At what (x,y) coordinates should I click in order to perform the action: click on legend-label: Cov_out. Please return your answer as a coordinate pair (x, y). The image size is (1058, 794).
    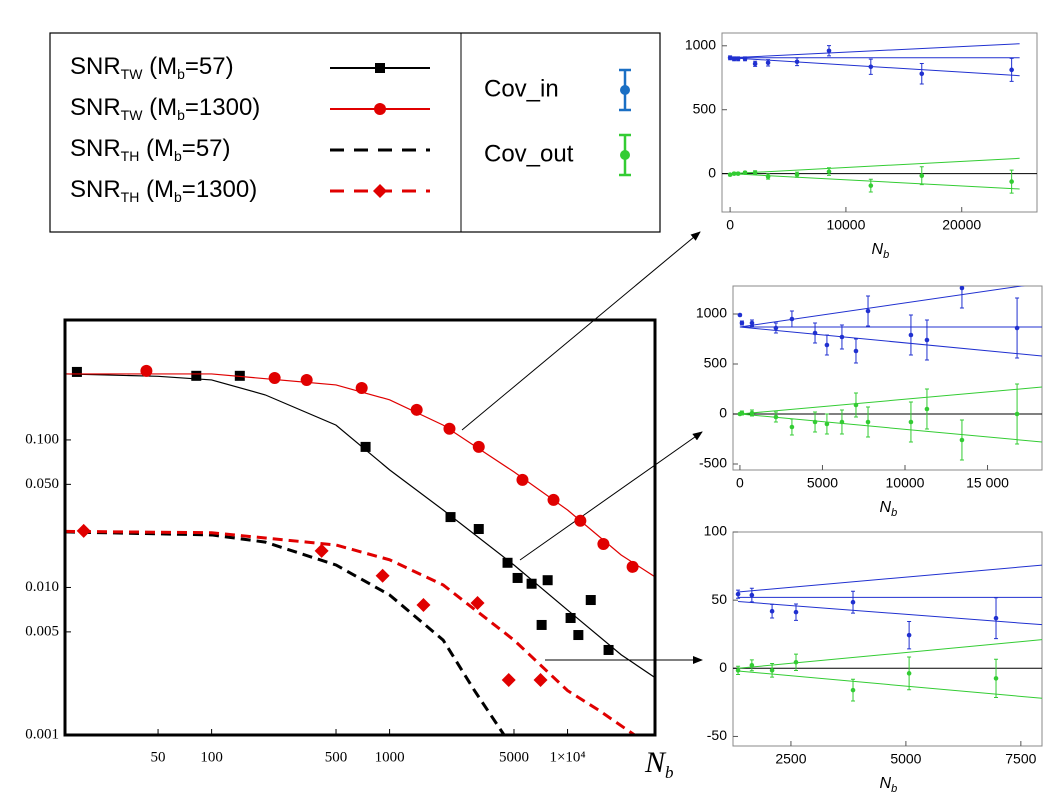
    Looking at the image, I should click on (529, 153).